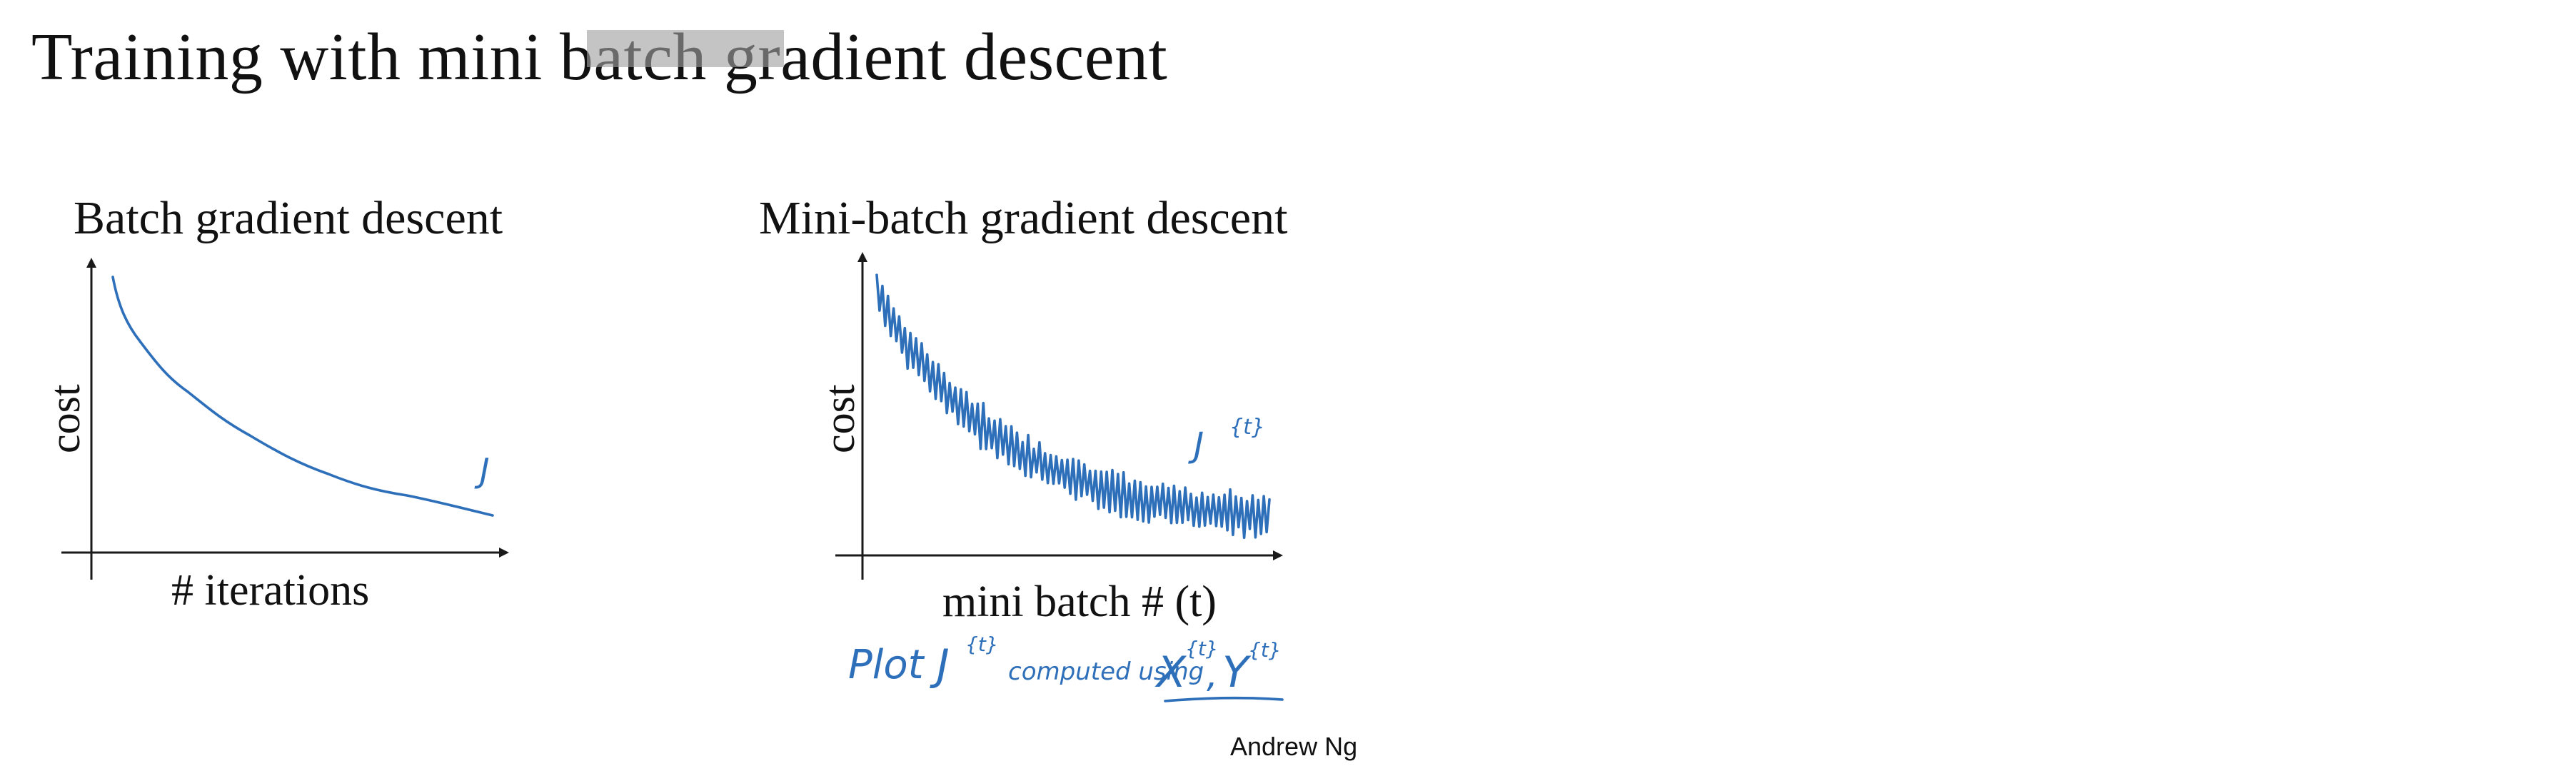 The height and width of the screenshot is (771, 2576). I want to click on title-overlay-box, so click(685, 48).